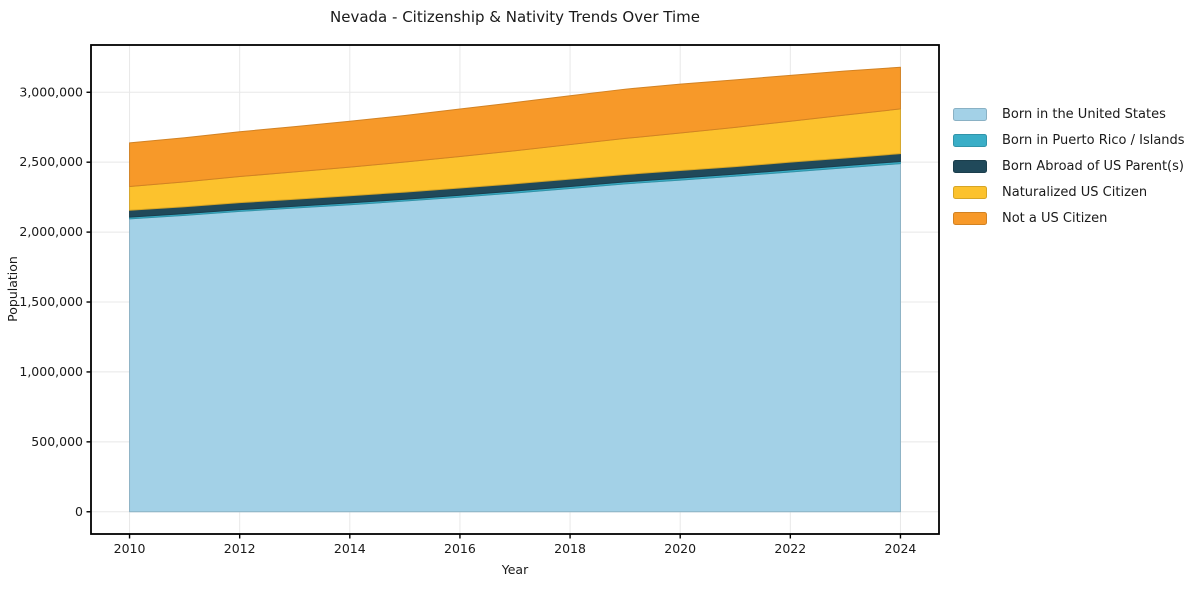  Describe the element at coordinates (460, 548) in the screenshot. I see `x-tick-label: 2016` at that location.